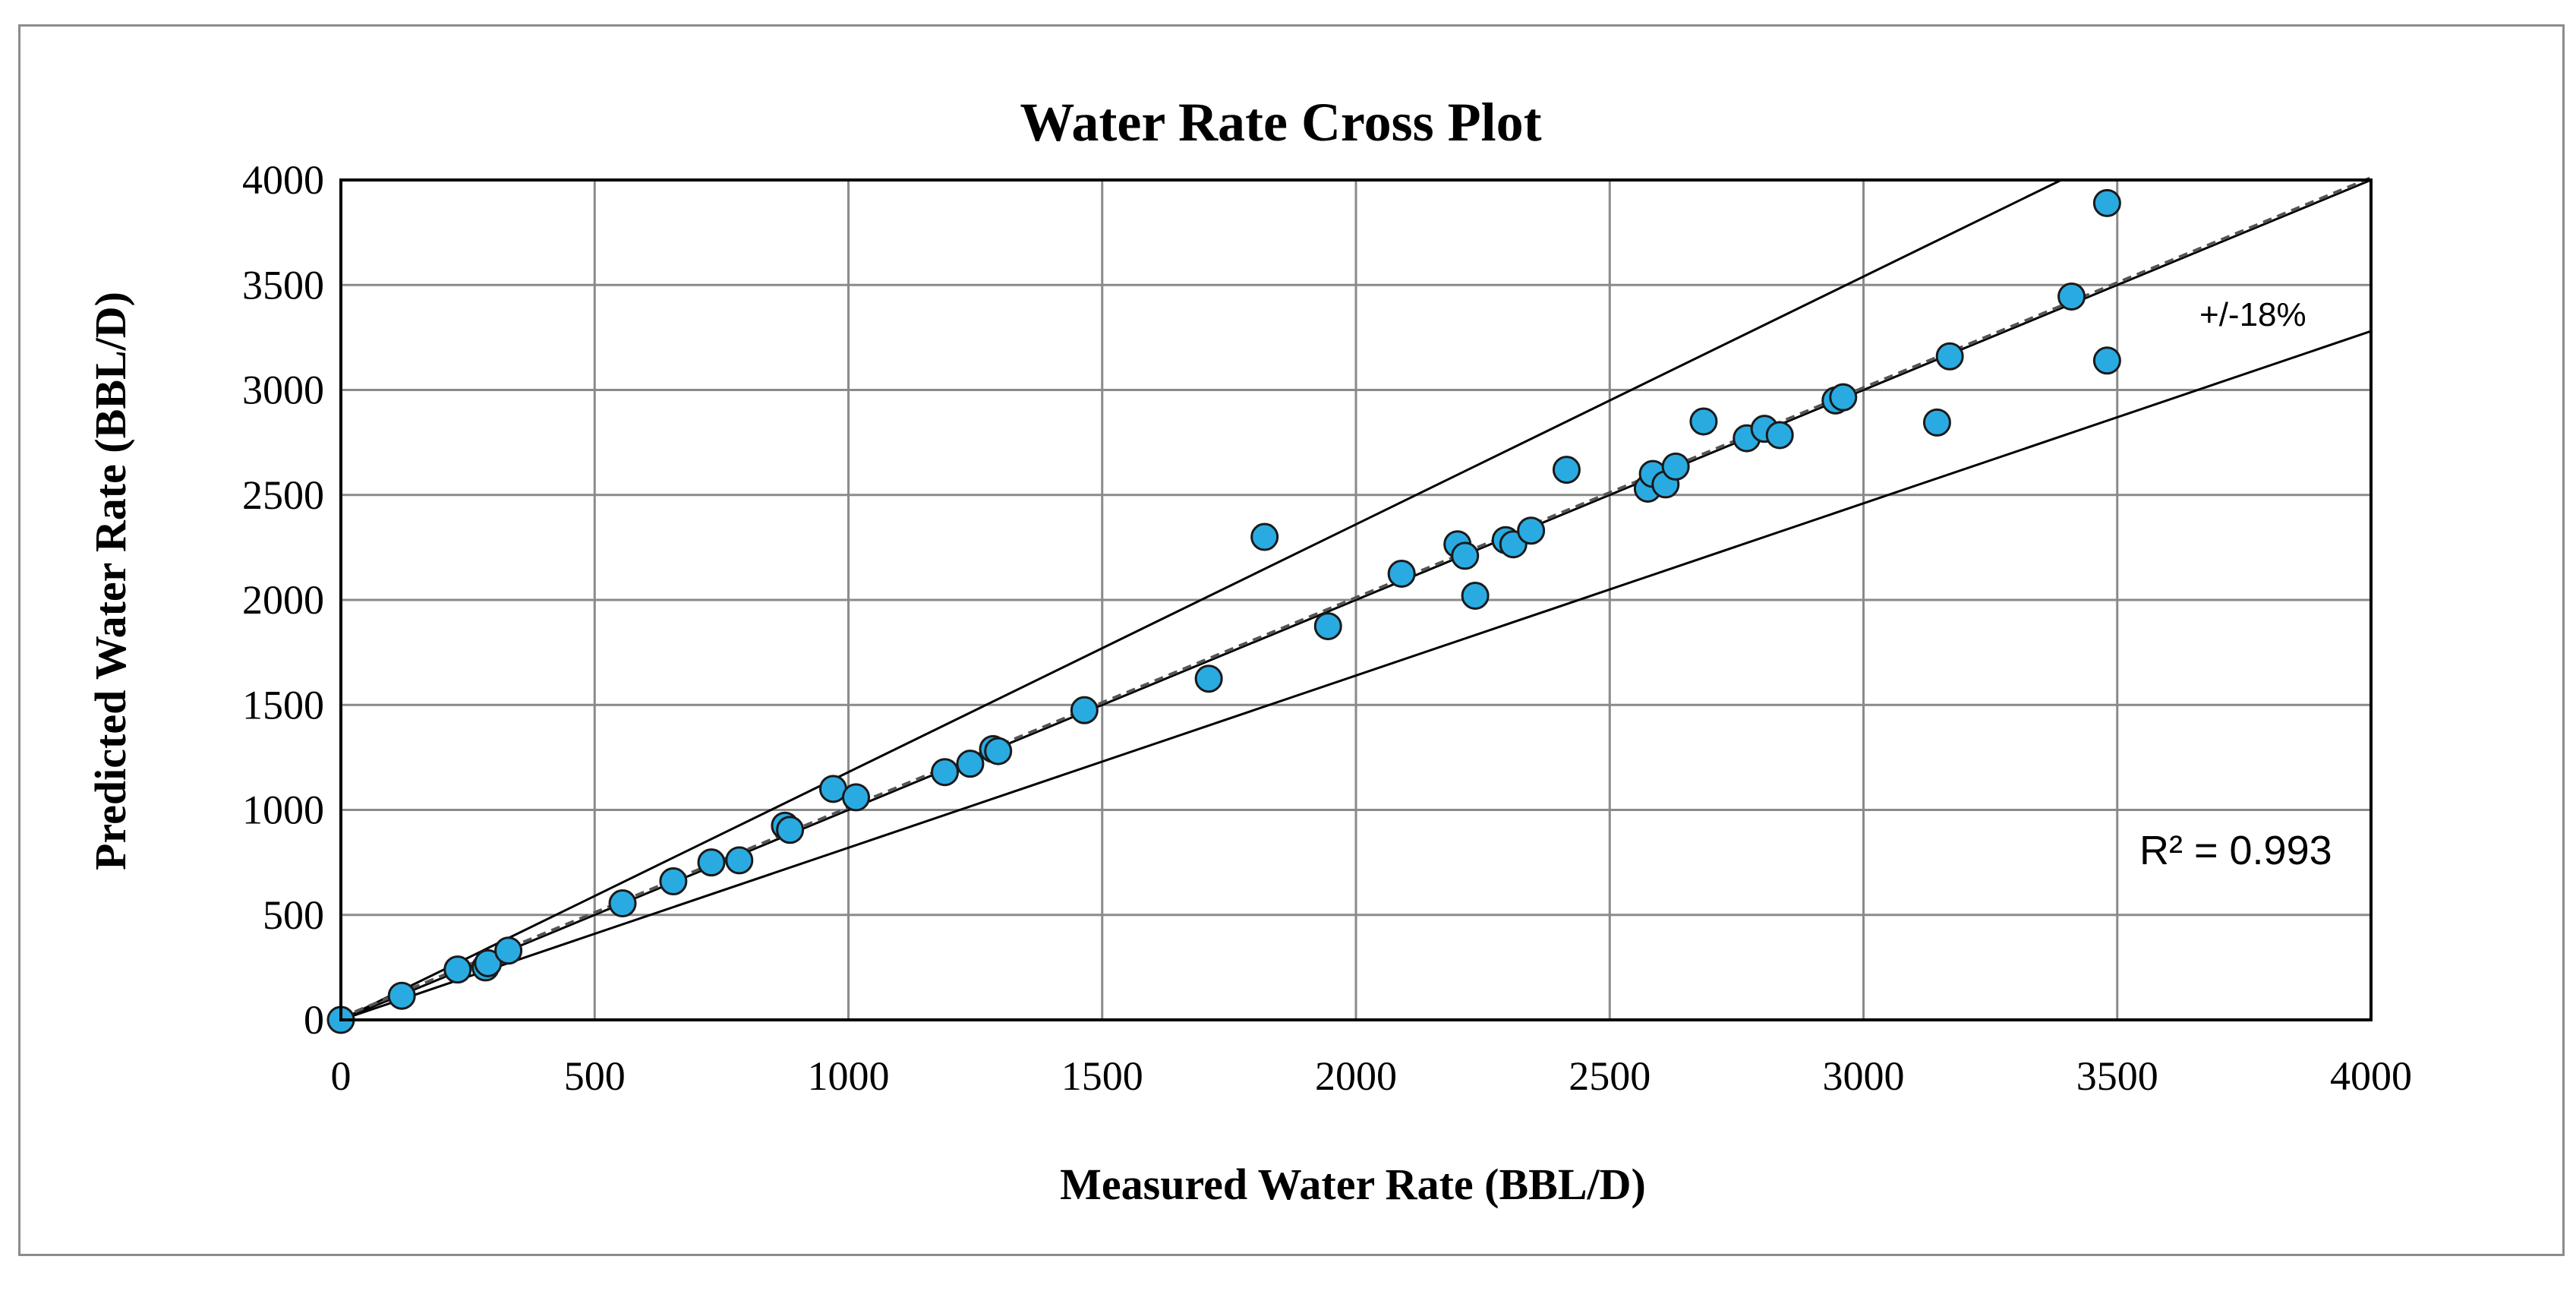  I want to click on x-tick-label: 0, so click(341, 1076).